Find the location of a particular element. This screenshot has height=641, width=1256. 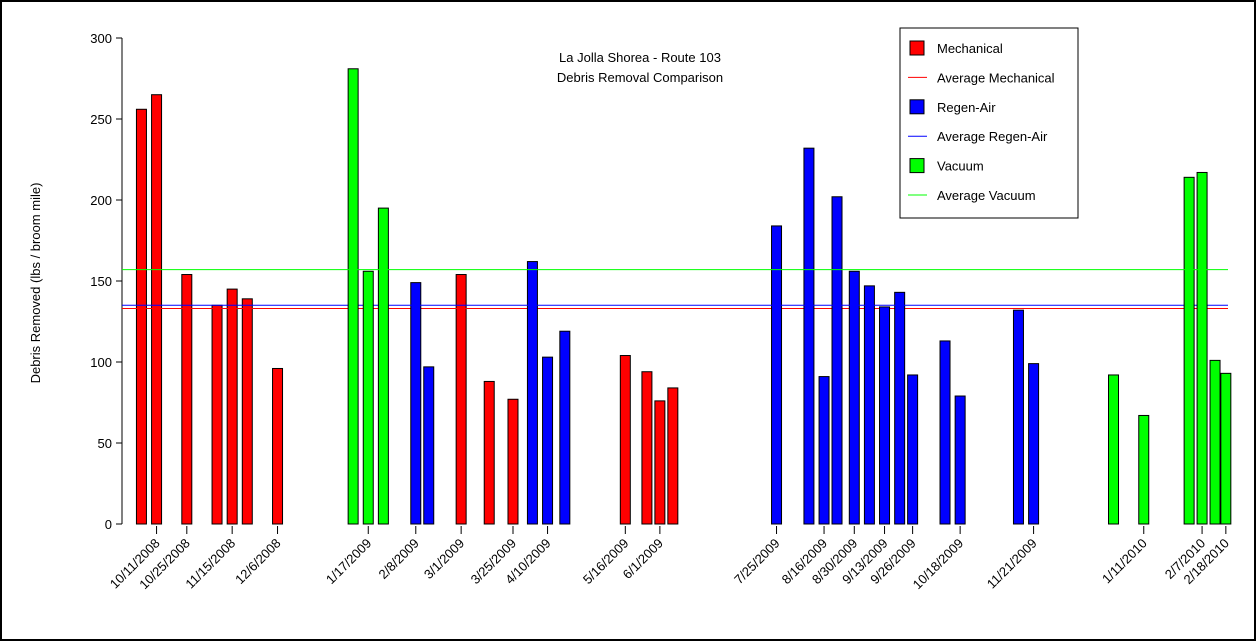

x-tick-label: 1/11/2010 is located at coordinates (1124, 561).